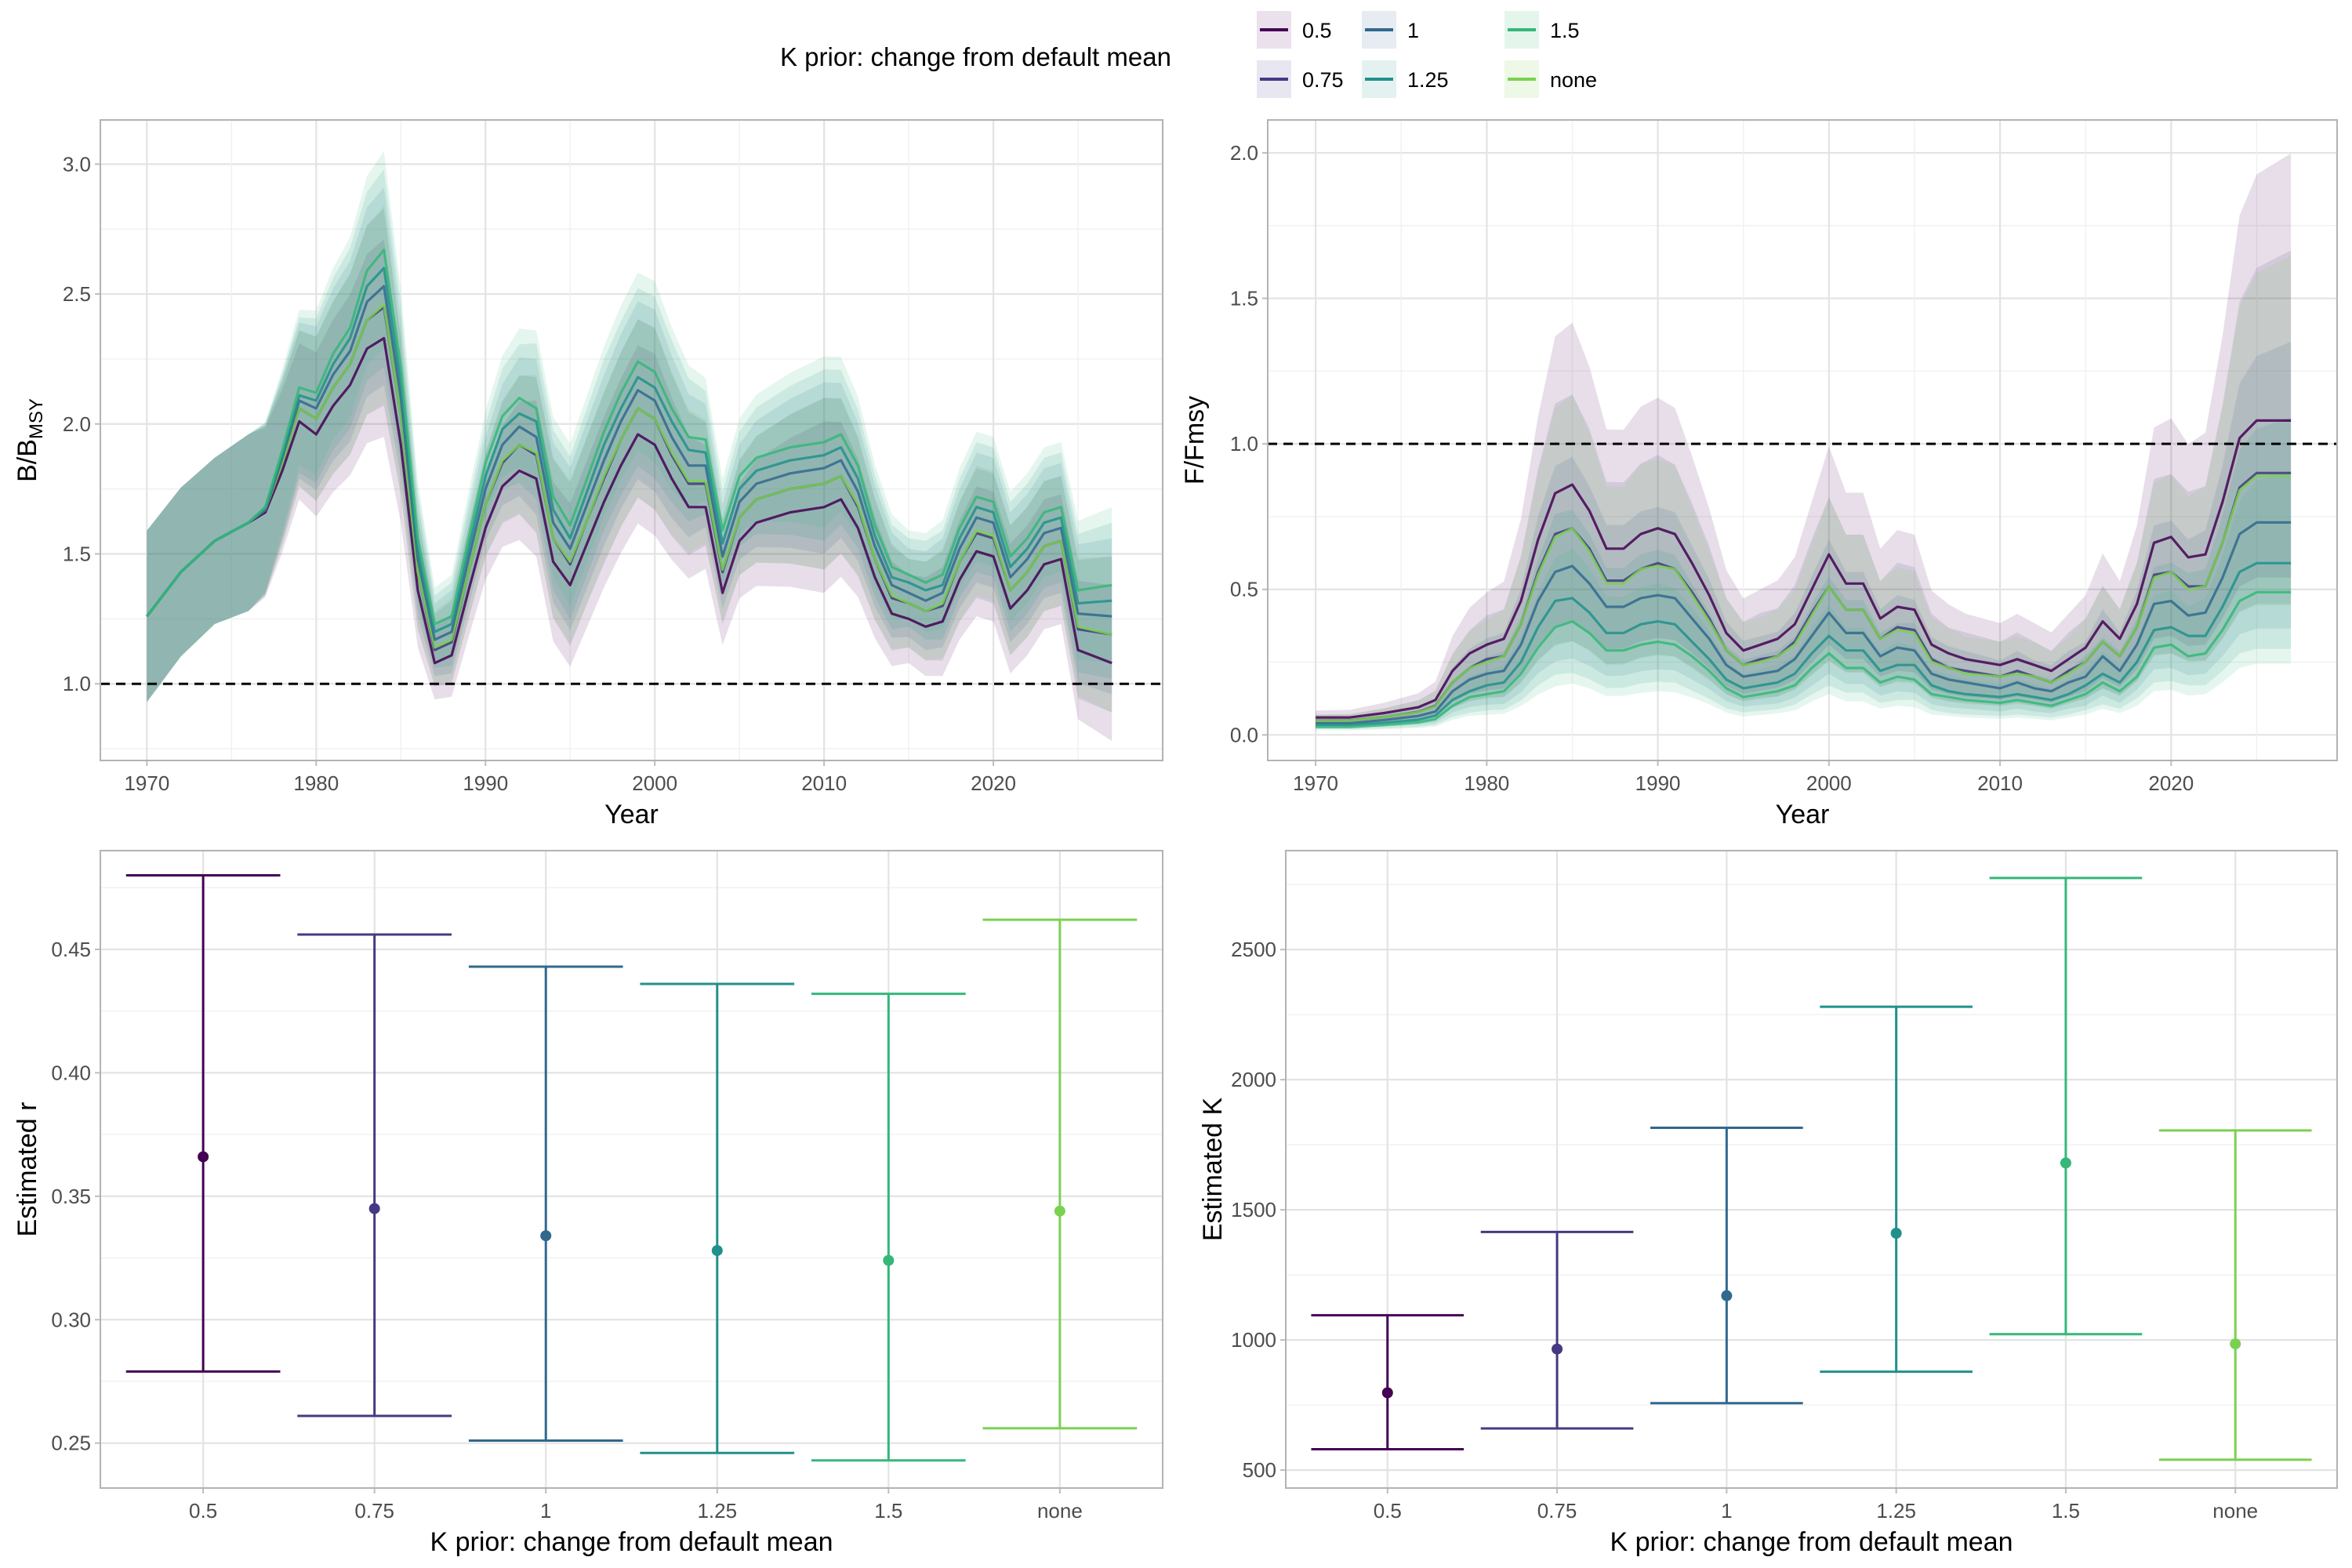 The width and height of the screenshot is (2352, 1568). What do you see at coordinates (1542, 30) in the screenshot?
I see `legend-item-1-5: 1.5` at bounding box center [1542, 30].